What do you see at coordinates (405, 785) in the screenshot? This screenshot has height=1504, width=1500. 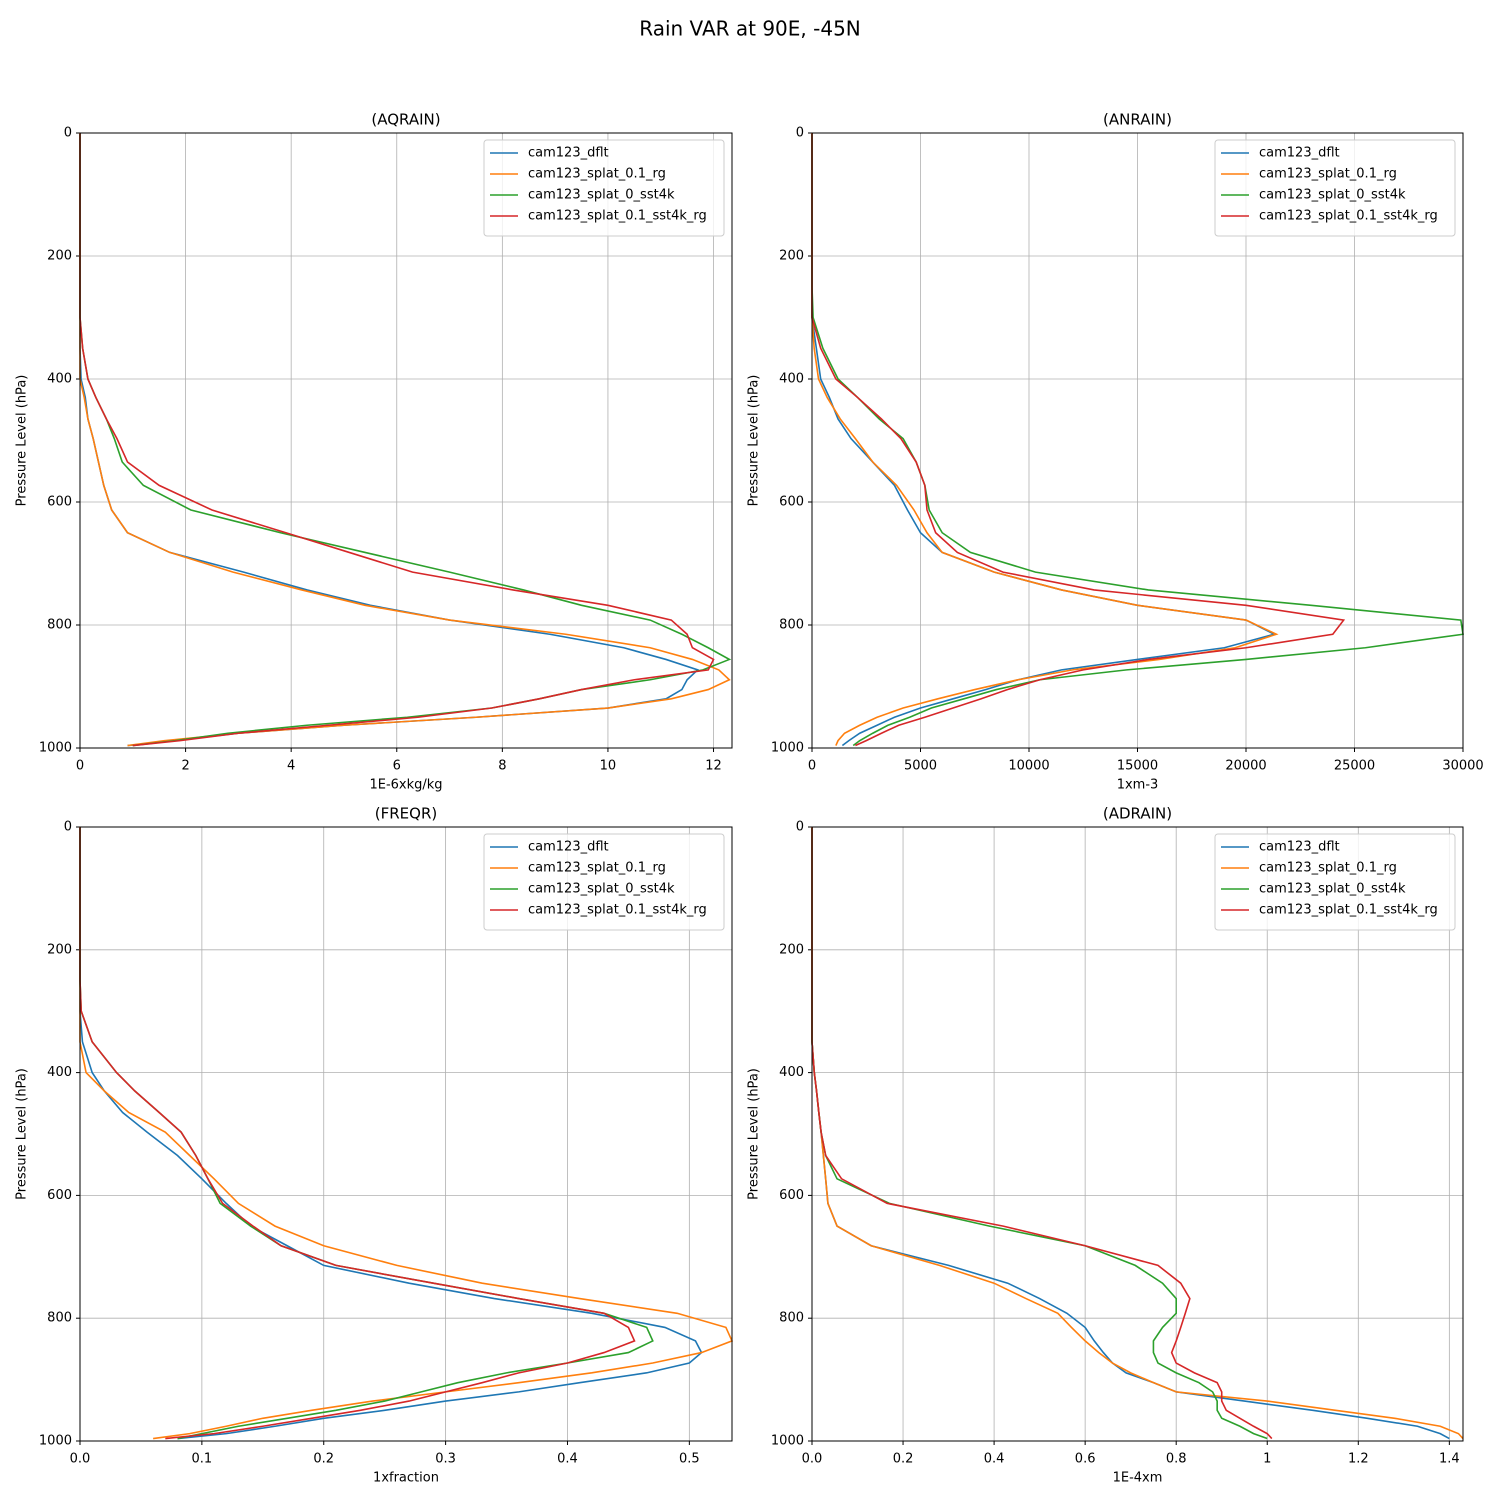 I see `x-axis-label: 1E-6xkg/kg` at bounding box center [405, 785].